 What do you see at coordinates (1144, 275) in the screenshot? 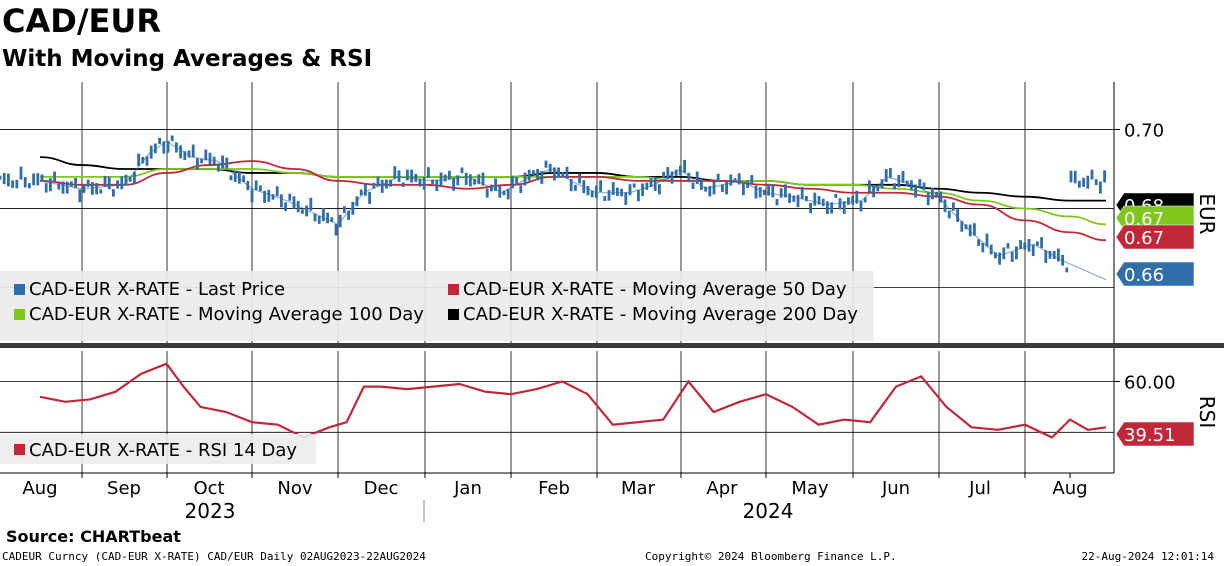
I see `value-tag-label: 0.66` at bounding box center [1144, 275].